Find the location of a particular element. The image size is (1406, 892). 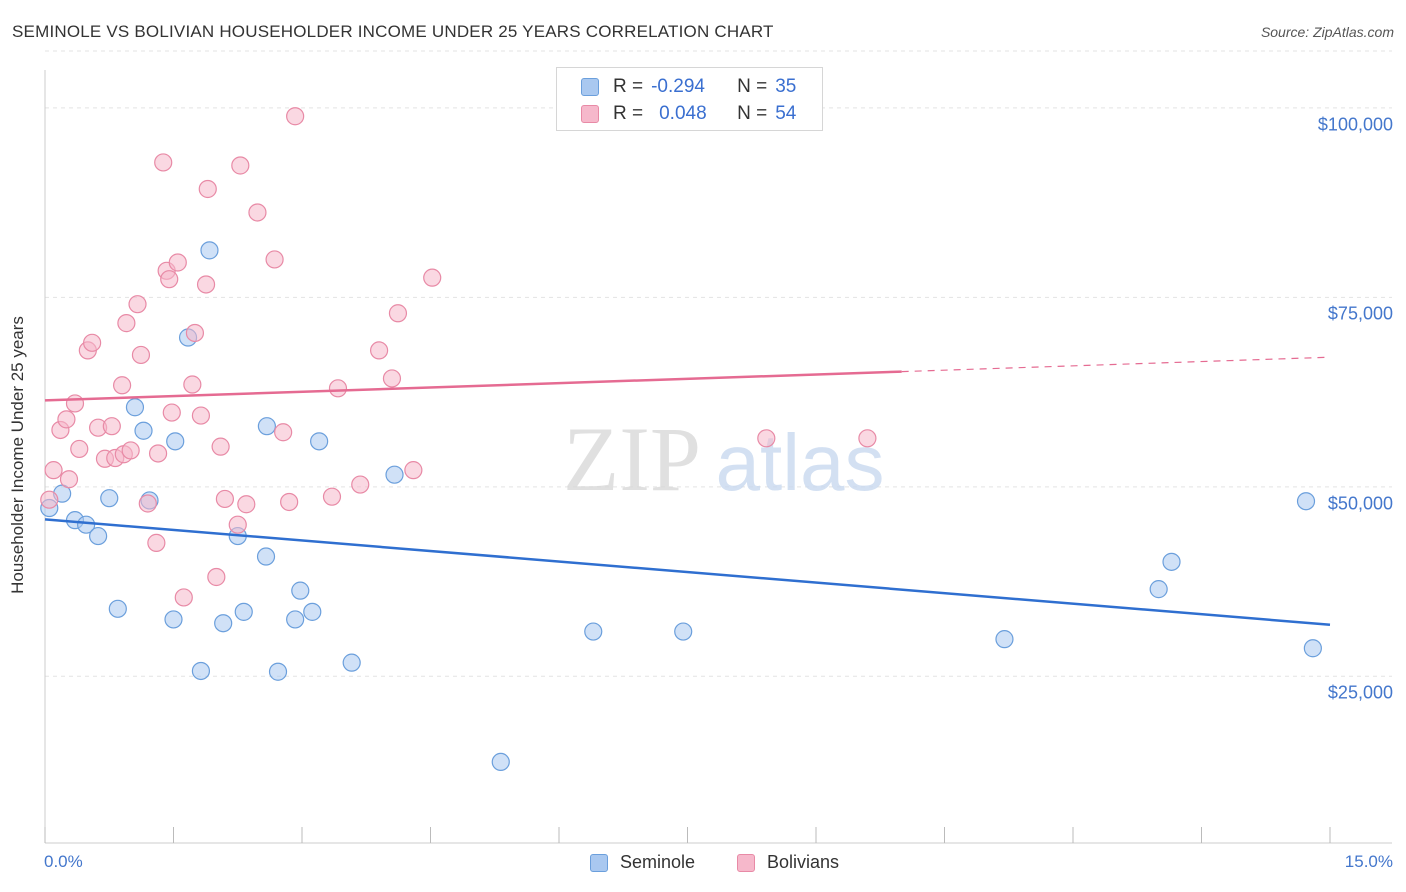

legend-r-value: 0.048 is located at coordinates (683, 113).